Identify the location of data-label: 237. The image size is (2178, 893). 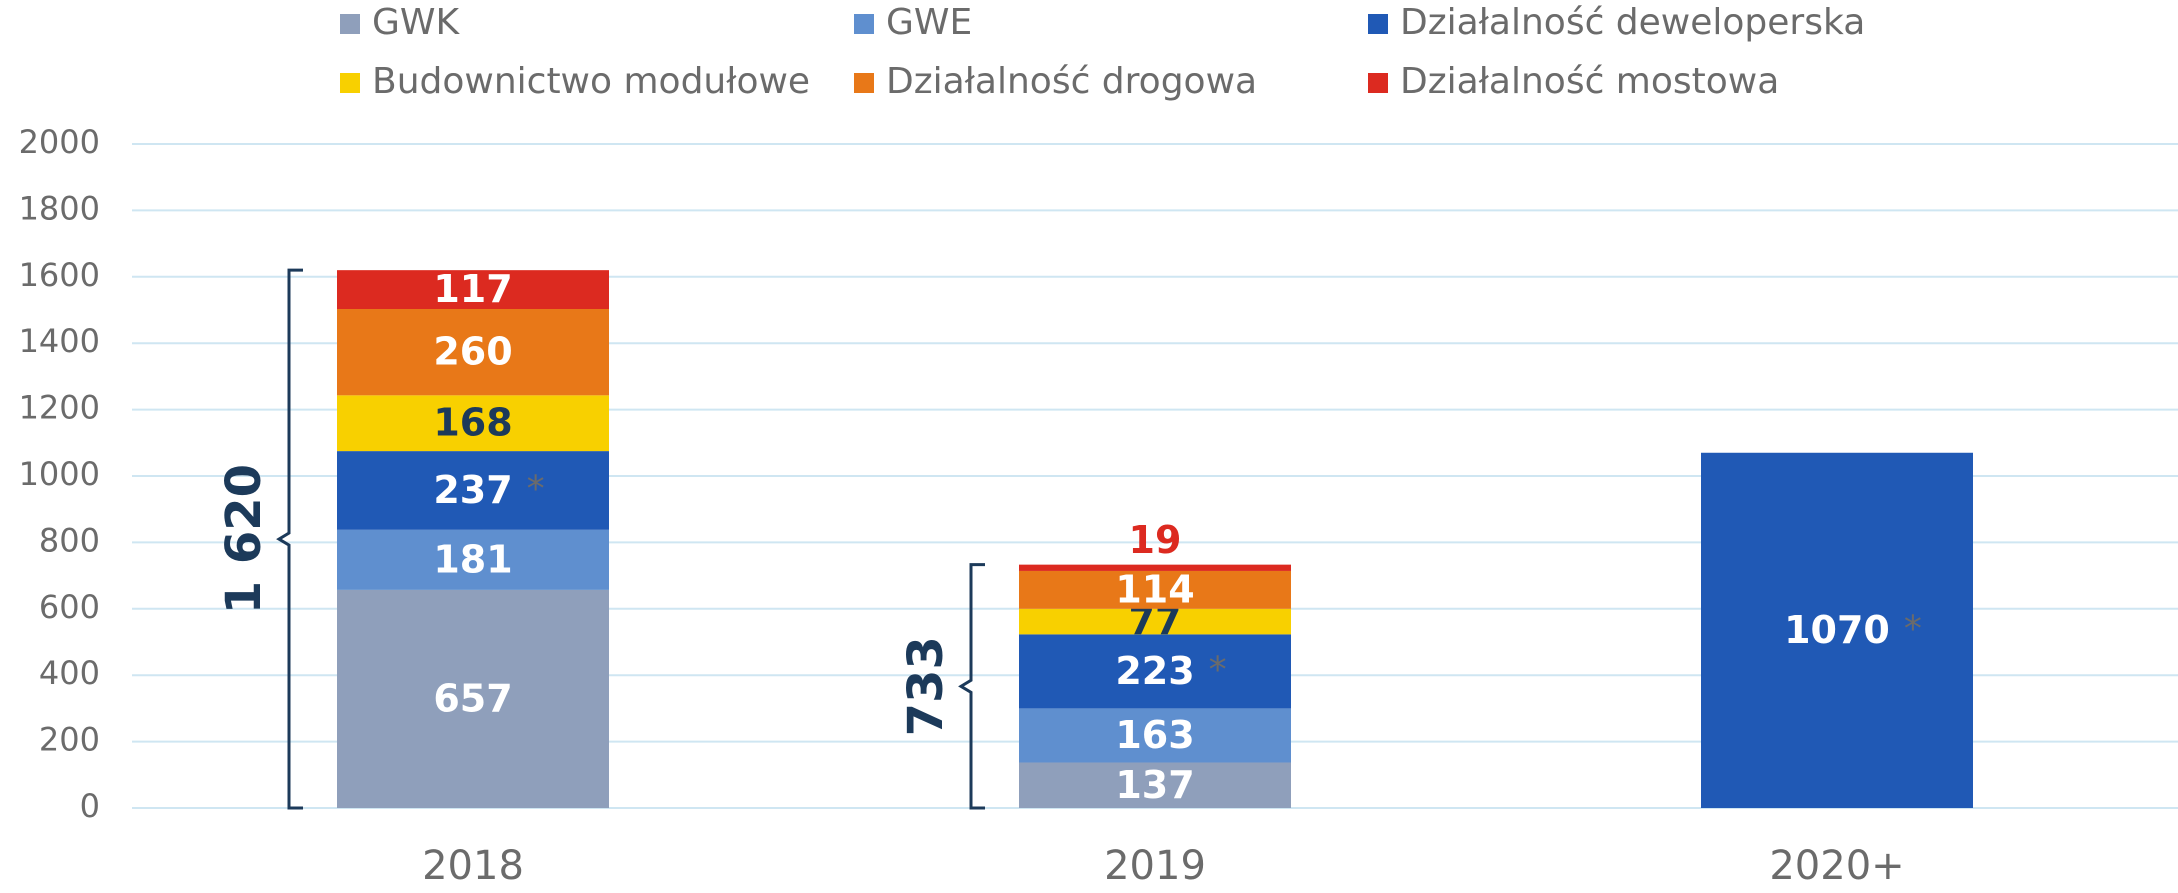
(472, 490).